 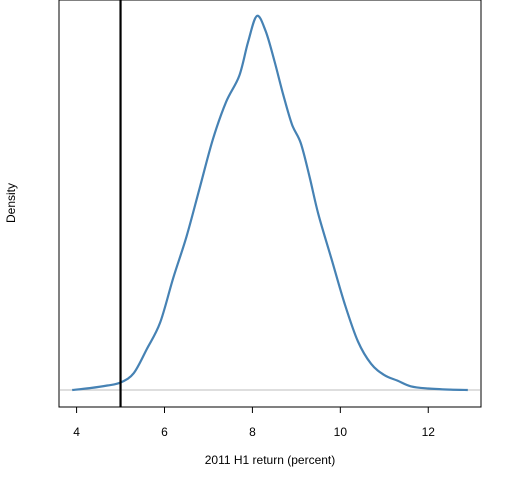 What do you see at coordinates (252, 432) in the screenshot?
I see `x-tick-label: 8` at bounding box center [252, 432].